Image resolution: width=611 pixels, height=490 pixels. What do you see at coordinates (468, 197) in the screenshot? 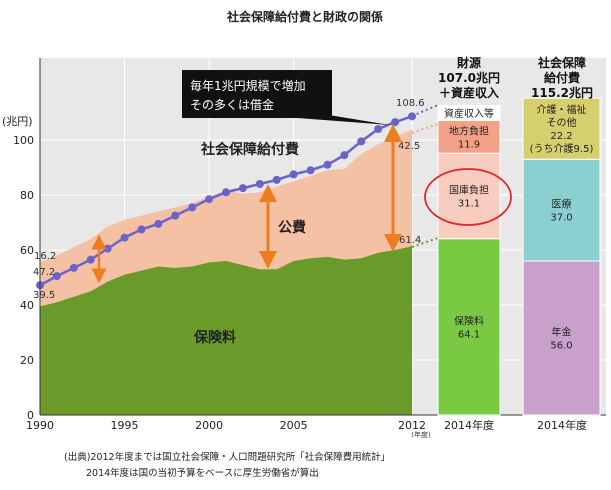
I see `highlight-kokko-ellipse` at bounding box center [468, 197].